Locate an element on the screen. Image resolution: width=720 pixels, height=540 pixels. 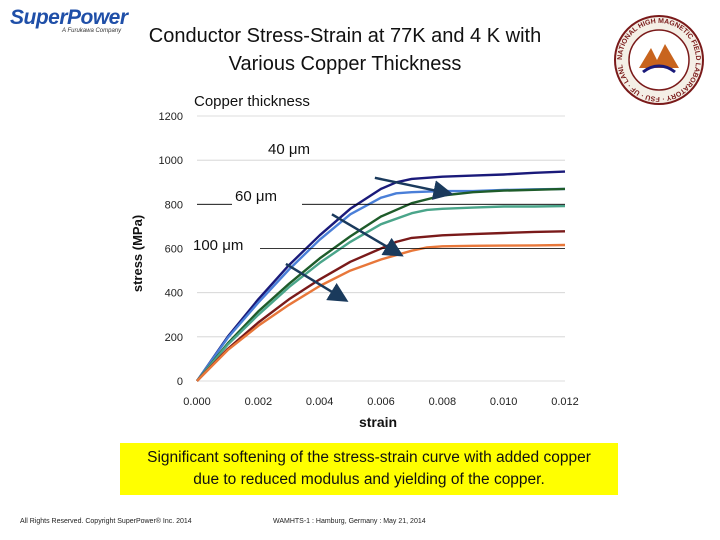
superpower-logo: SuperPower A Furukawa Company is located at coordinates (69, 21).